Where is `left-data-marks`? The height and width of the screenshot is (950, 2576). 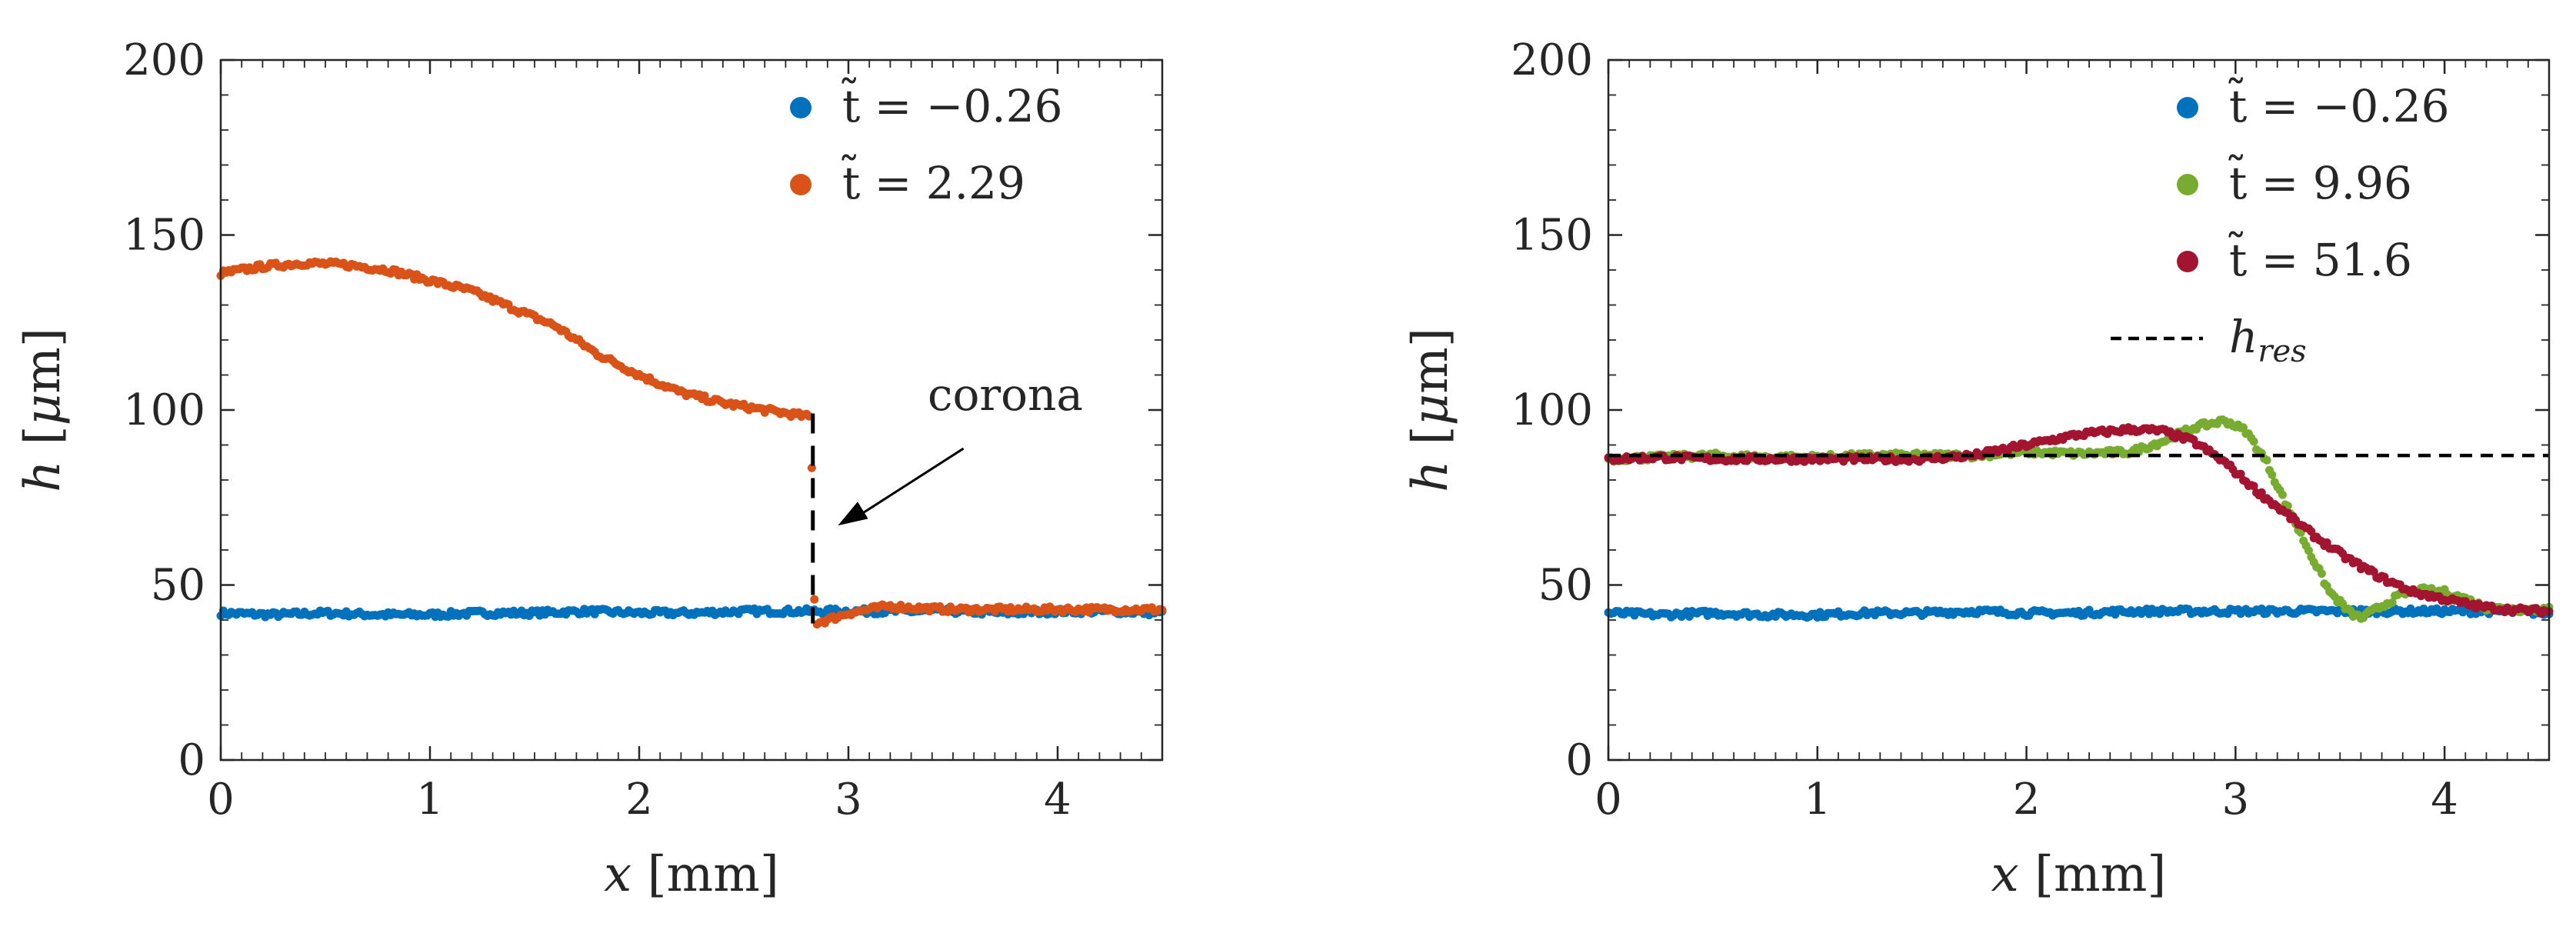 left-data-marks is located at coordinates (691, 443).